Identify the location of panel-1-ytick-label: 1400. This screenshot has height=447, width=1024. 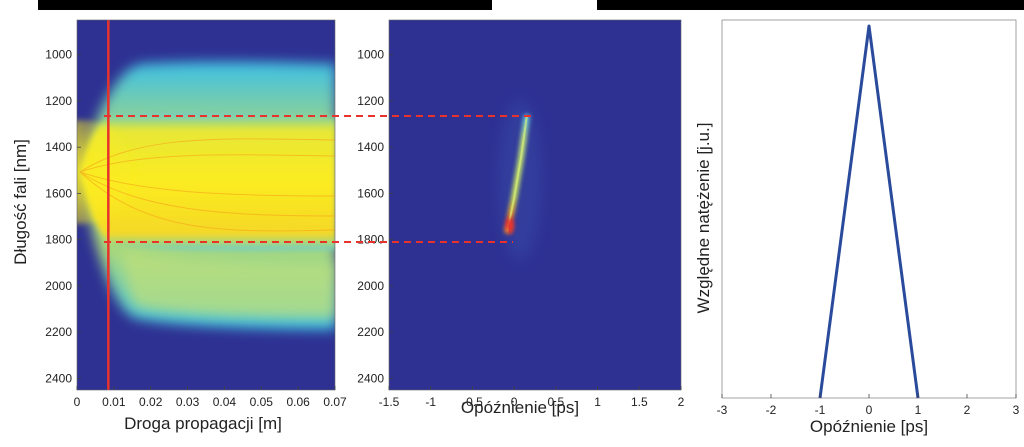
(58, 147).